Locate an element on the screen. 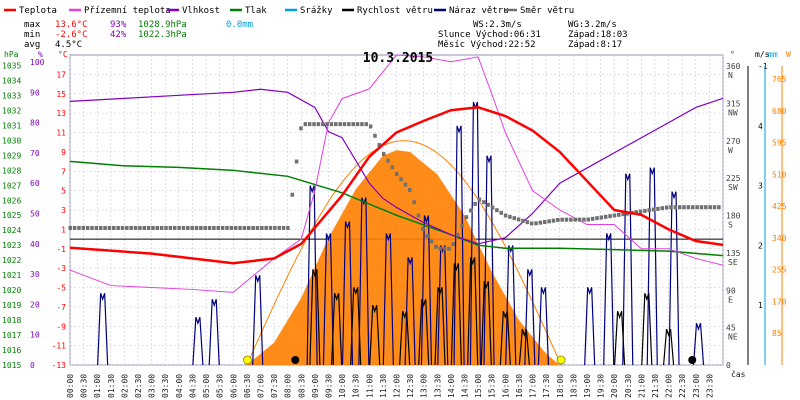 The image size is (800, 400). percent-tick-label: 100 is located at coordinates (37, 62).